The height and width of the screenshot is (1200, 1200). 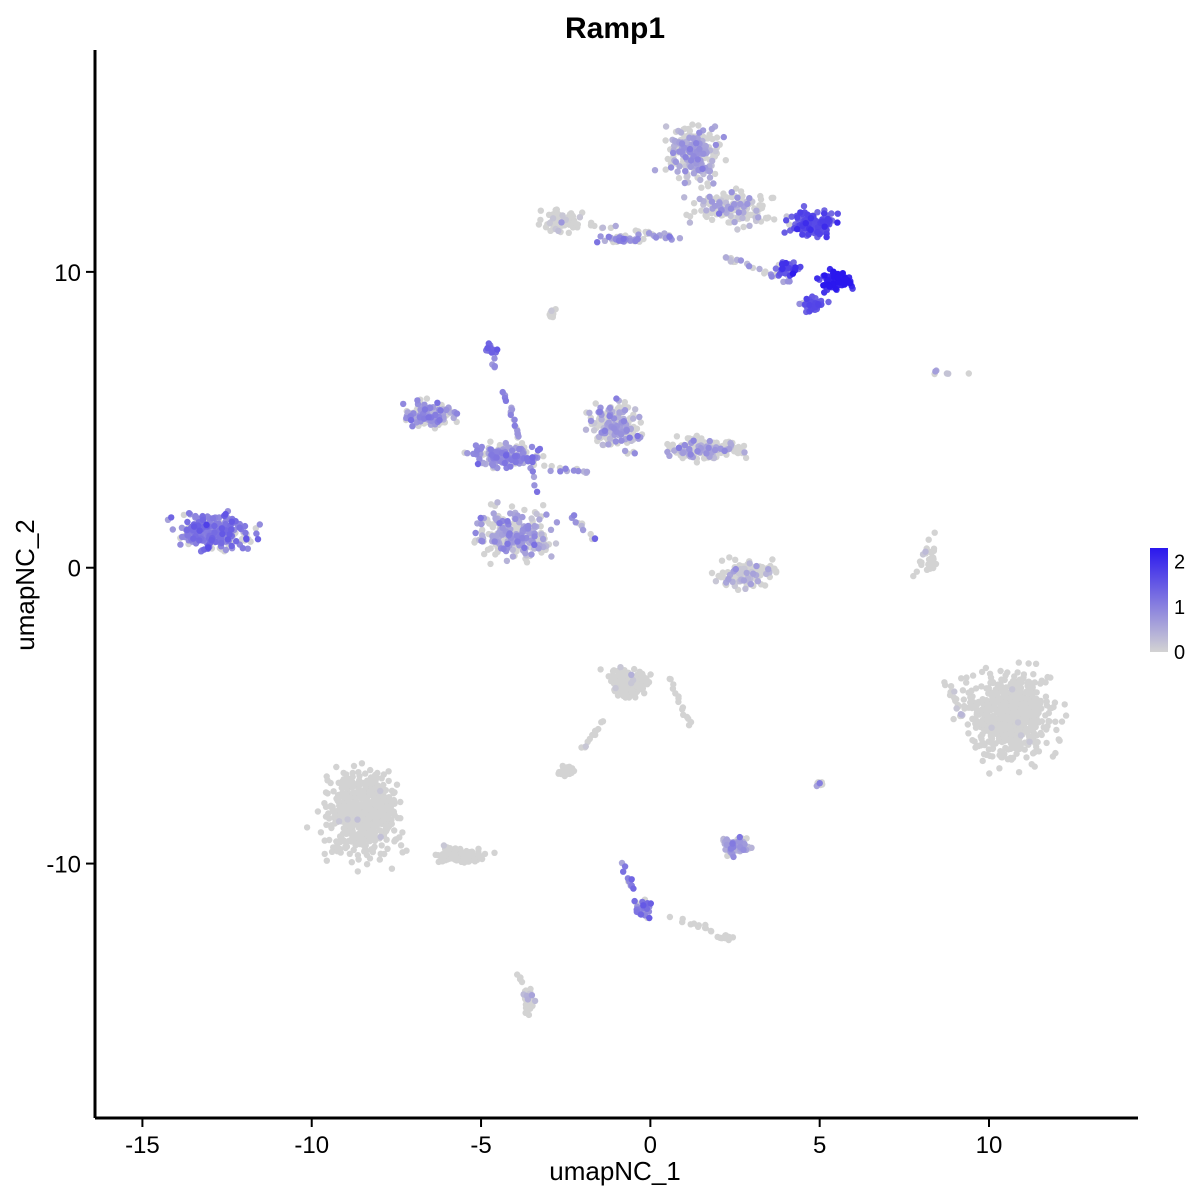 What do you see at coordinates (1179, 653) in the screenshot?
I see `legend-tick-label: 0` at bounding box center [1179, 653].